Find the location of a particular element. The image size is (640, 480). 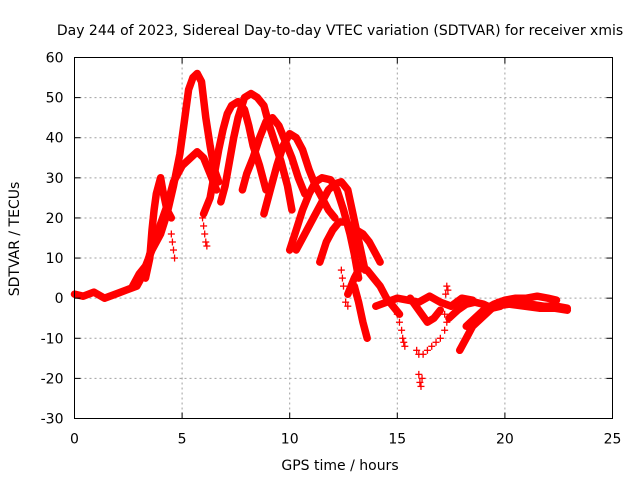

x-tick-label: 15 is located at coordinates (397, 440).